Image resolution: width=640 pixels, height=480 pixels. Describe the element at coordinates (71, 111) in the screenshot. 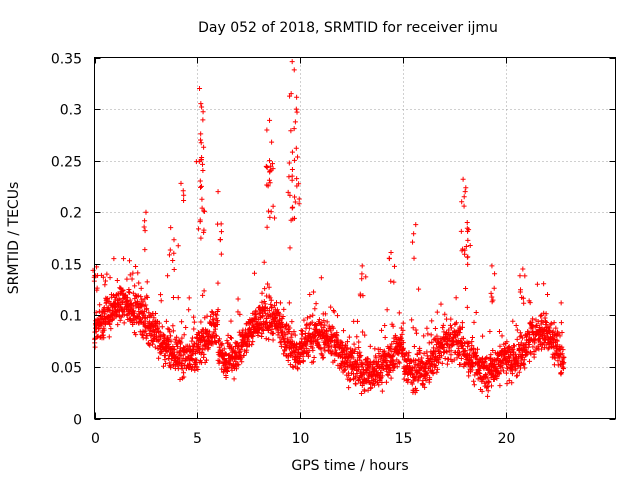

I see `y-tick-label: 0.3` at that location.